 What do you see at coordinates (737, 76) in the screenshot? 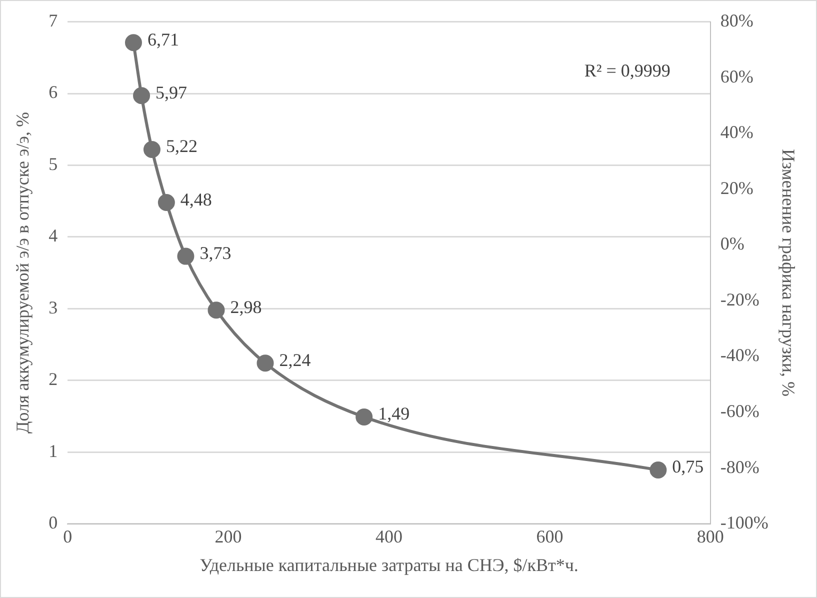
I see `y2-tick-label: 60%` at bounding box center [737, 76].